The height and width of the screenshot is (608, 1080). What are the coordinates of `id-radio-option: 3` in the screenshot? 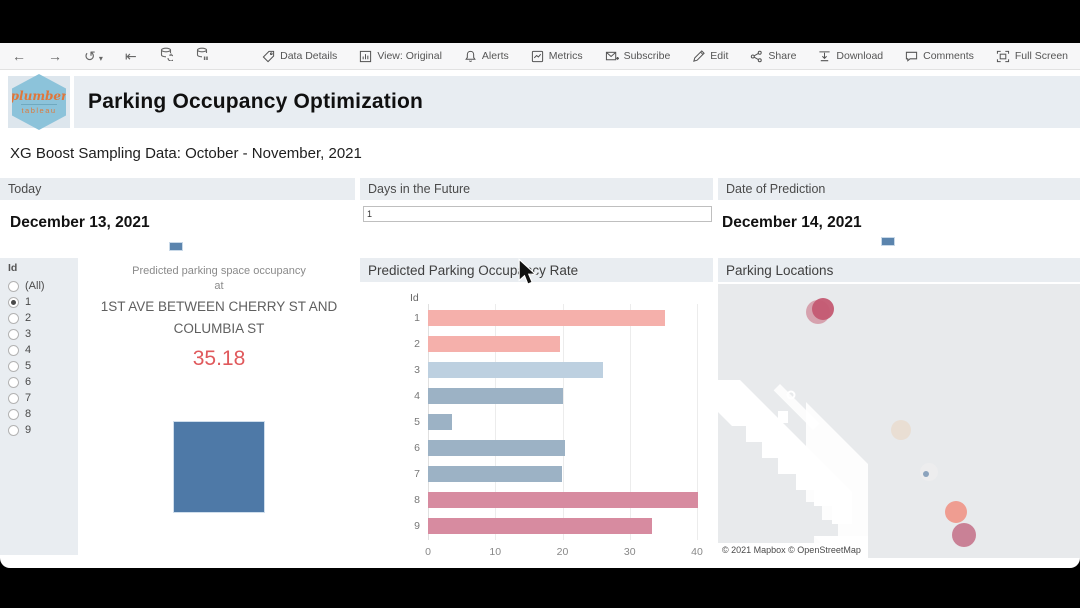 It's located at (43, 334).